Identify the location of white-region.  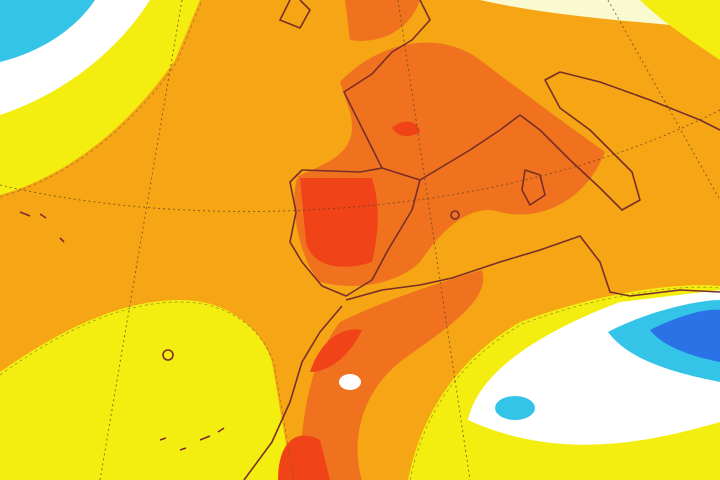
(350, 382).